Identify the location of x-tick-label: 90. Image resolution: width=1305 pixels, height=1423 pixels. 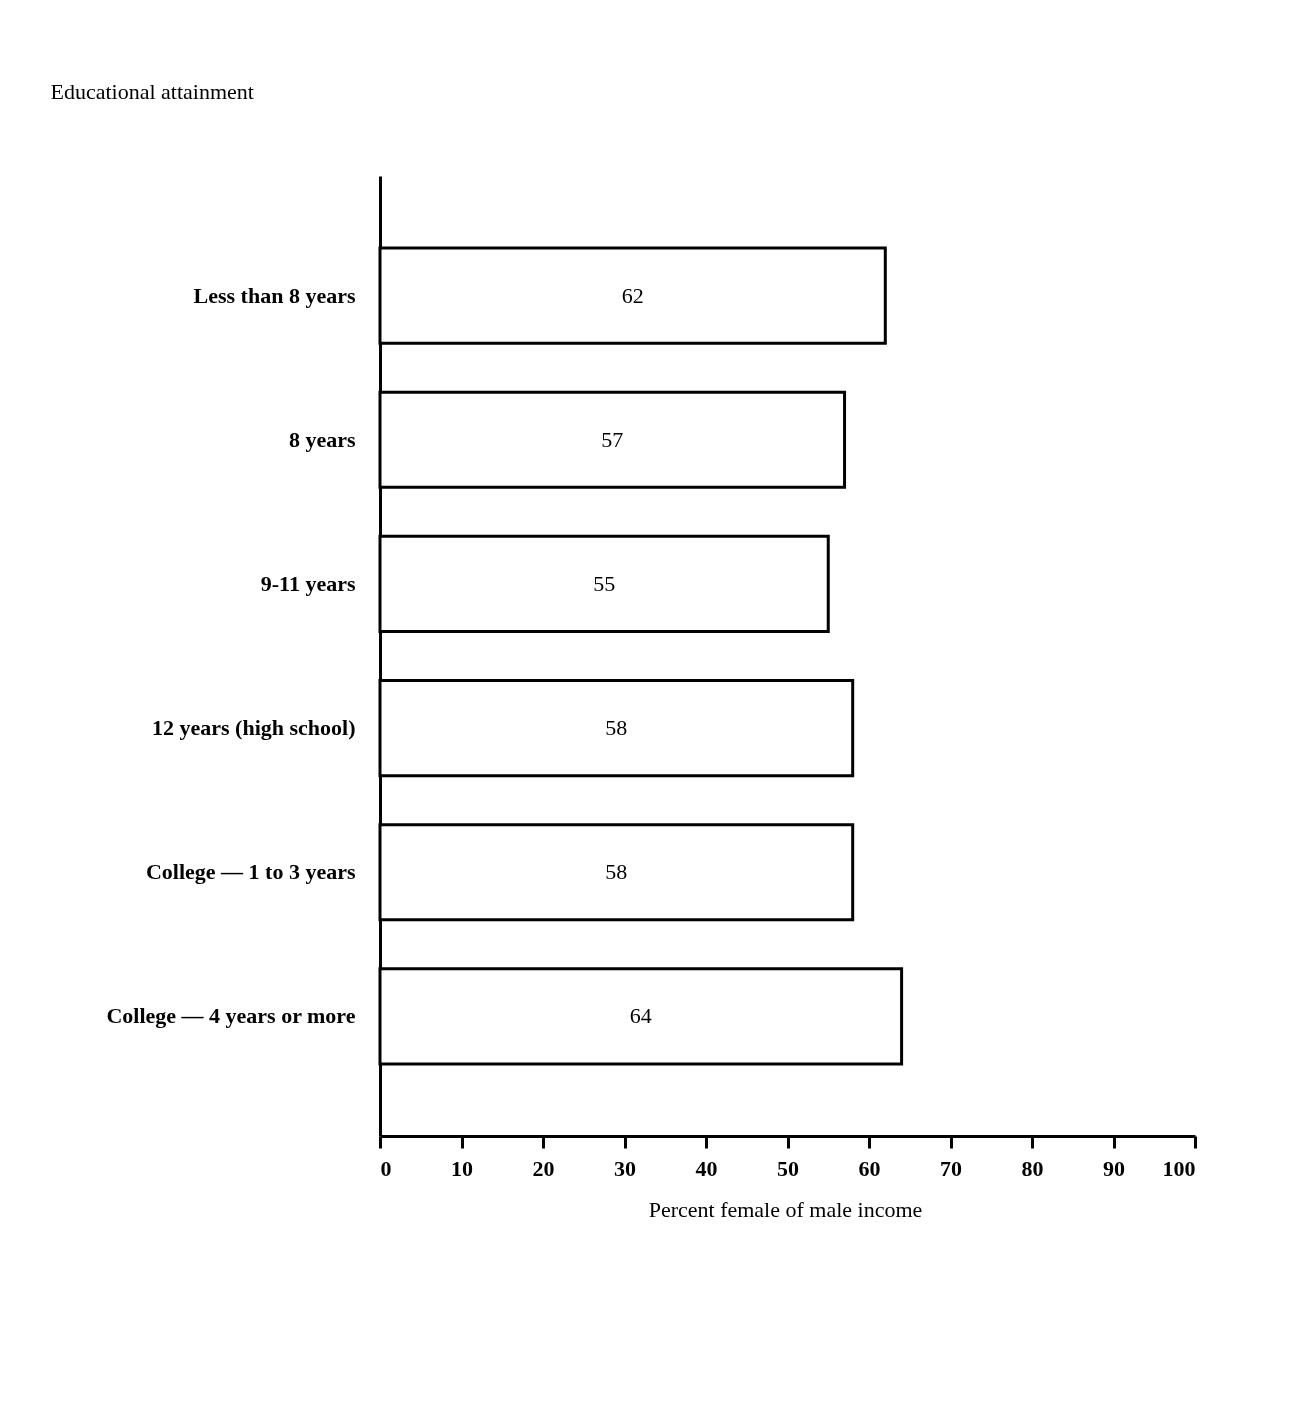
(1114, 1168).